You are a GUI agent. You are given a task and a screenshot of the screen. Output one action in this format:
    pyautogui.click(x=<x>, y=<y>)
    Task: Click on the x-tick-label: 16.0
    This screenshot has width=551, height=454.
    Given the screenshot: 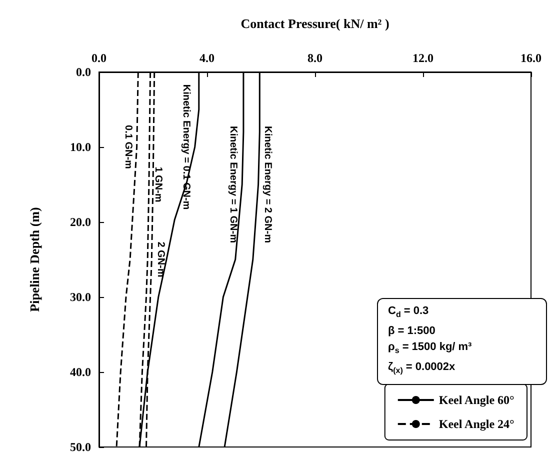 What is the action you would take?
    pyautogui.click(x=531, y=58)
    